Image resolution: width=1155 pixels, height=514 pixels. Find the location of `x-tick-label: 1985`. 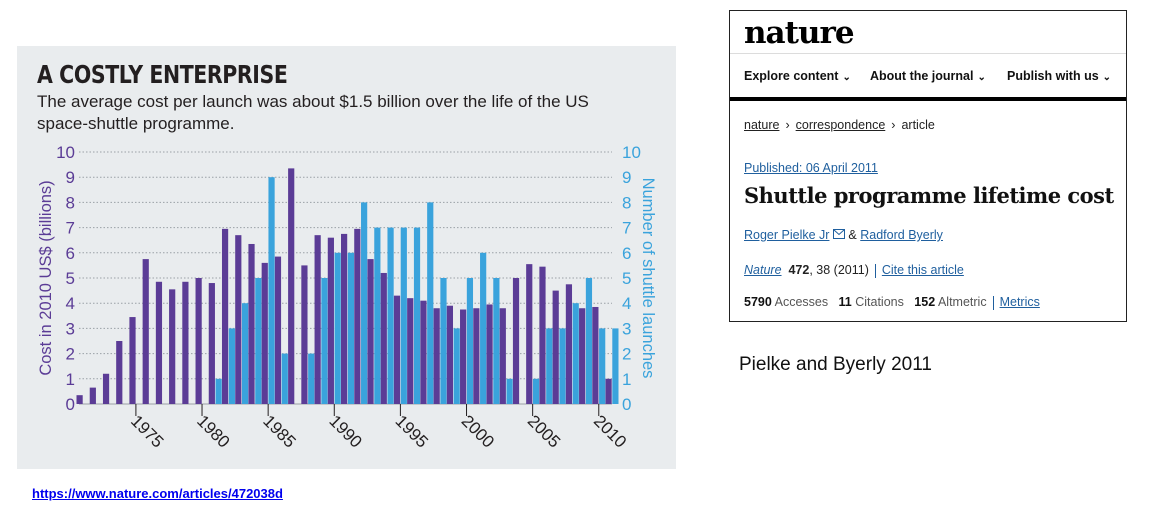

x-tick-label: 1985 is located at coordinates (279, 431).